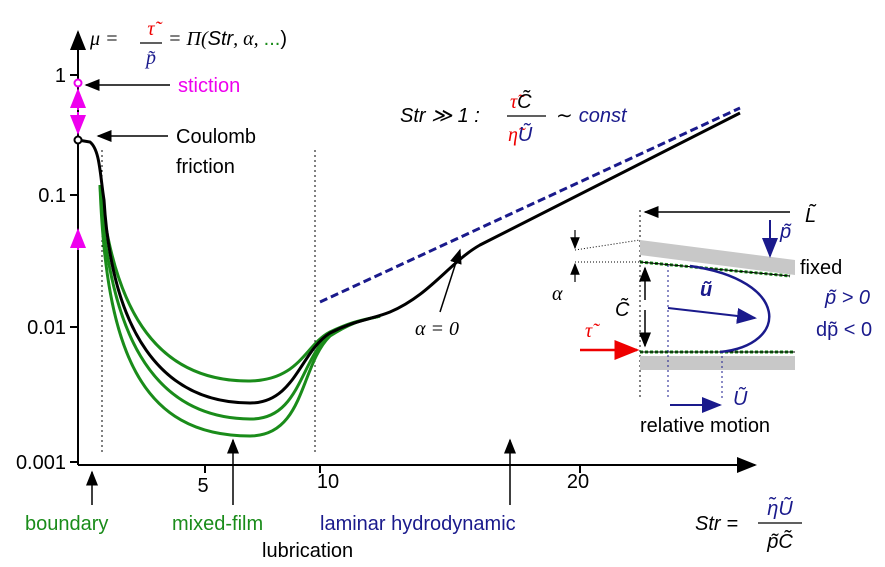 Image resolution: width=885 pixels, height=567 pixels. I want to click on x-den: p̃C̃, so click(779, 541).